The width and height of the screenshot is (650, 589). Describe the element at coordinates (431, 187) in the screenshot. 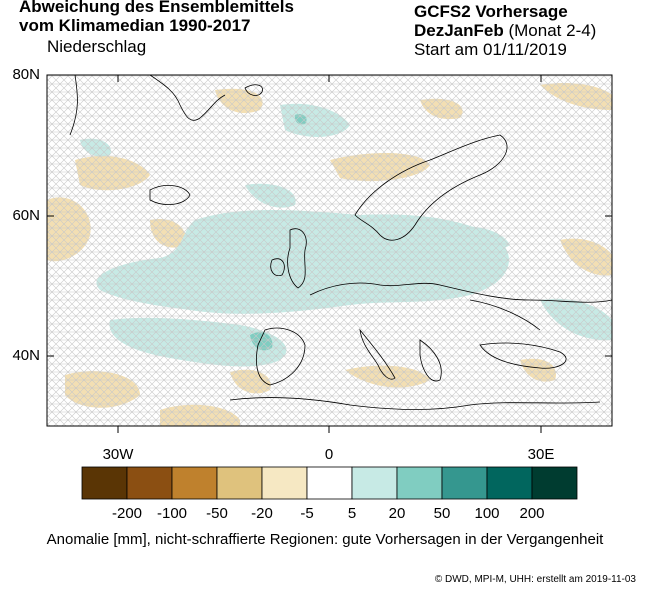

I see `scandinavia-coast` at that location.